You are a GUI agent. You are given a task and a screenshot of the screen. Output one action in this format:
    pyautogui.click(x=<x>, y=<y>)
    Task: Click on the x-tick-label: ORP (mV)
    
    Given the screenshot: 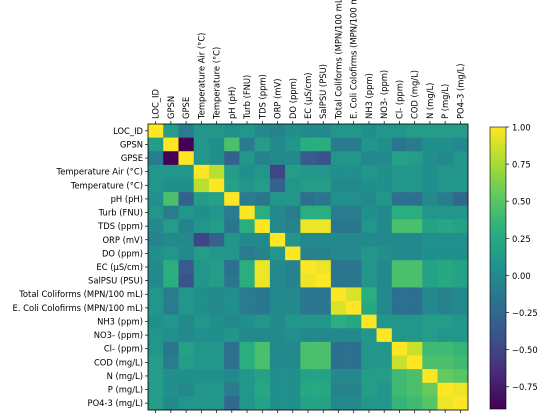 What is the action you would take?
    pyautogui.click(x=278, y=98)
    